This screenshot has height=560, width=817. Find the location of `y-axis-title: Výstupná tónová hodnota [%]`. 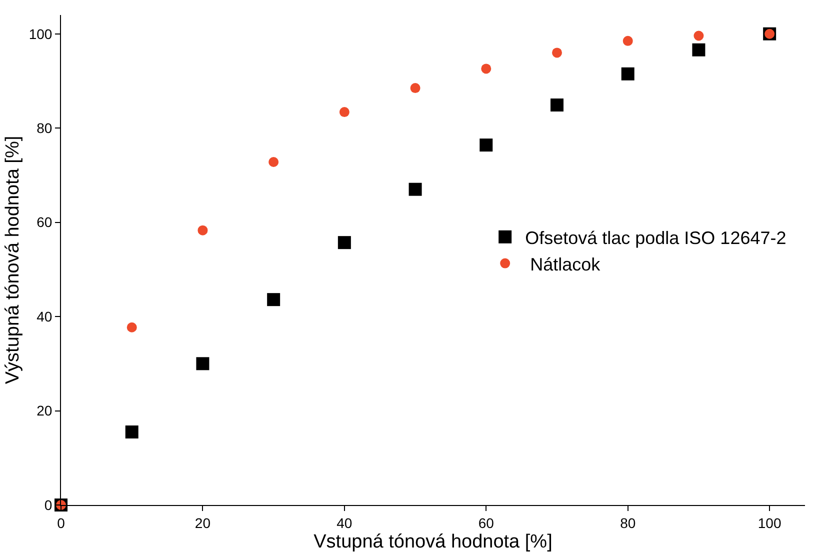

y-axis-title: Výstupná tónová hodnota [%] is located at coordinates (13, 260).